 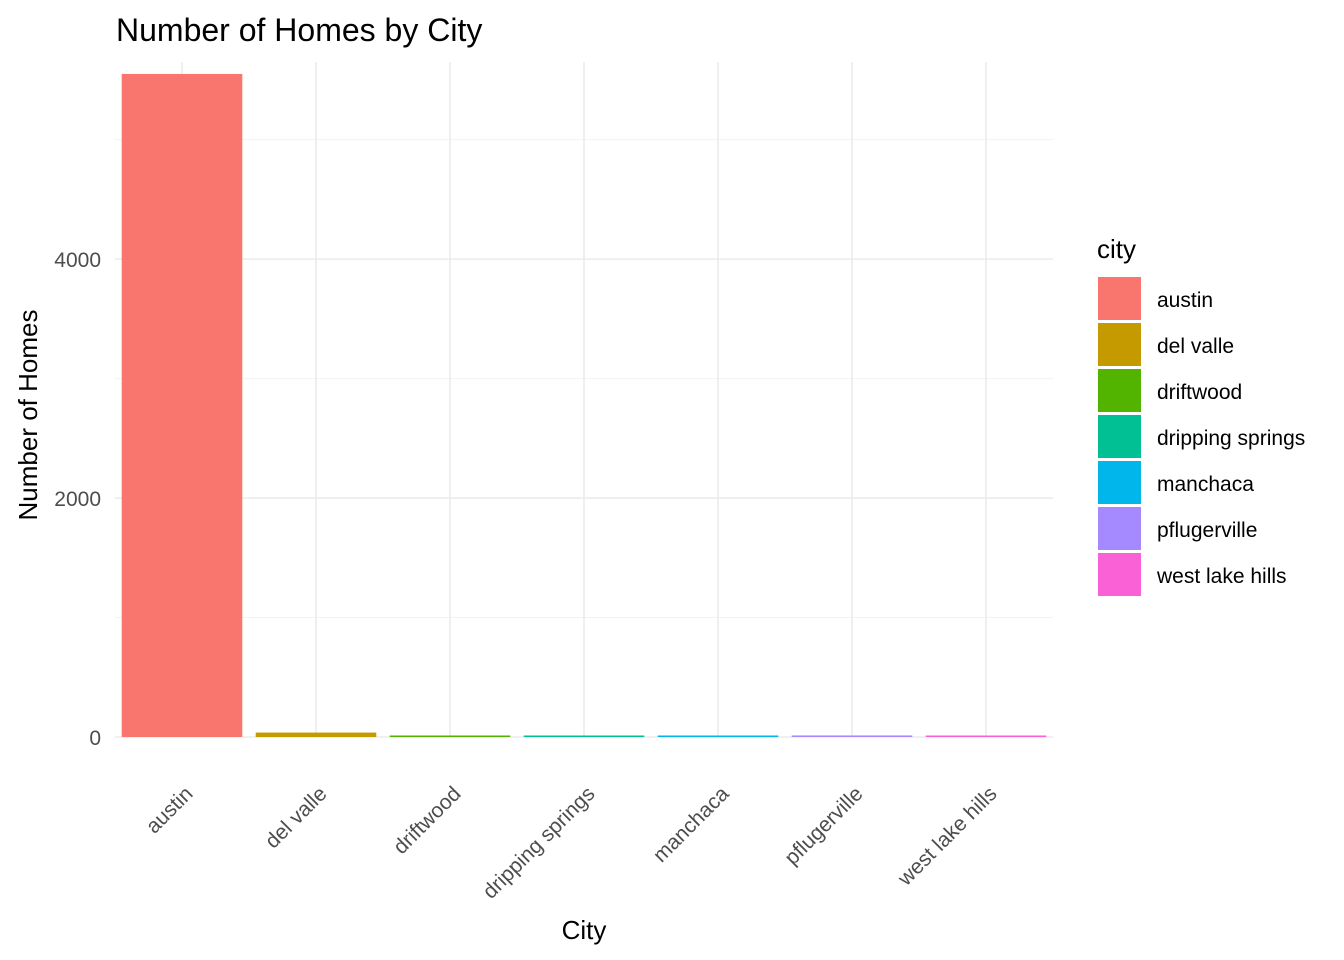 I want to click on x-tick-label: manchaca, so click(x=691, y=824).